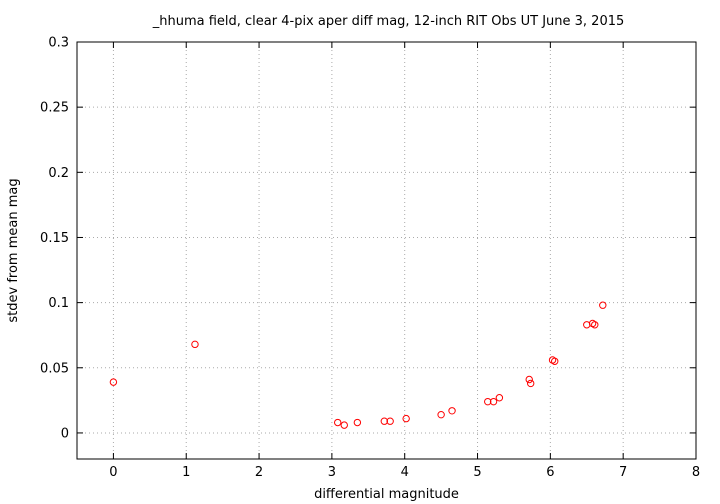 The height and width of the screenshot is (504, 720). I want to click on x-tick-label: 5, so click(477, 472).